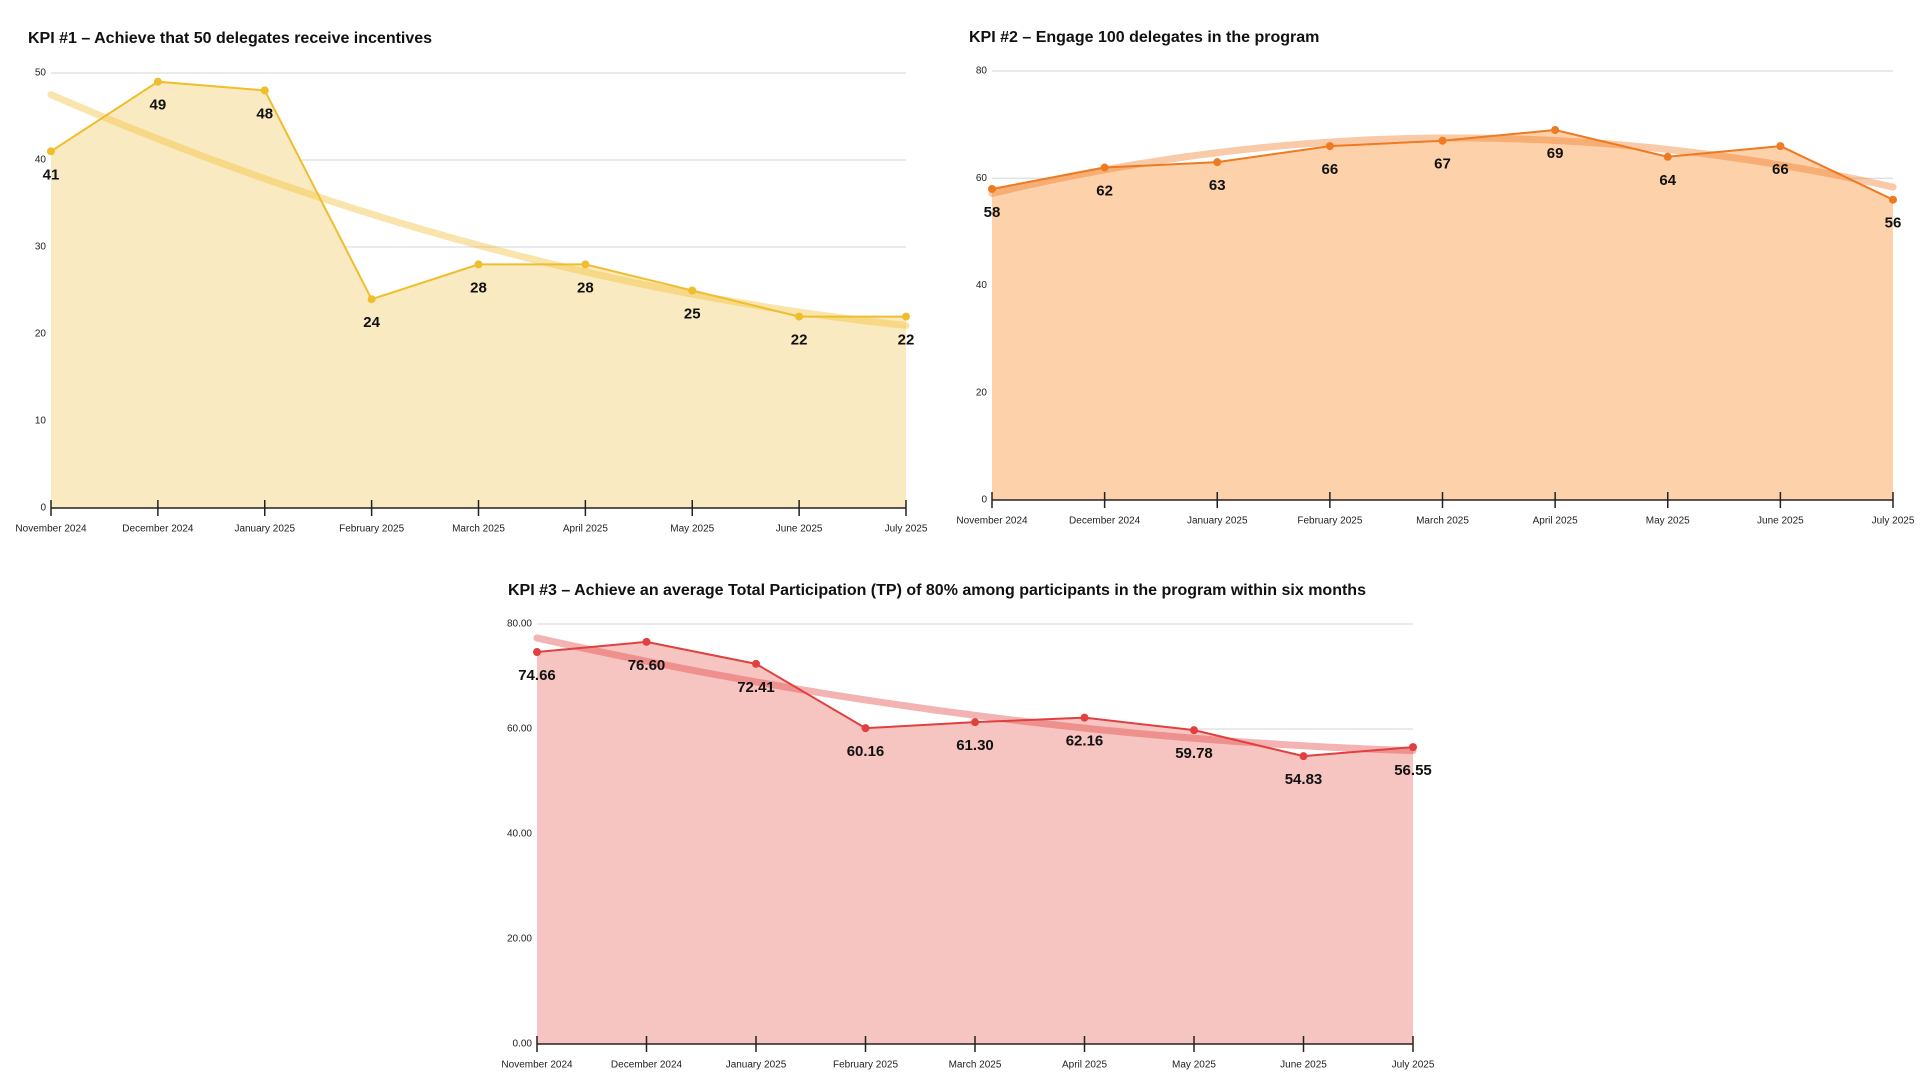  Describe the element at coordinates (1217, 185) in the screenshot. I see `data-label: 63` at that location.